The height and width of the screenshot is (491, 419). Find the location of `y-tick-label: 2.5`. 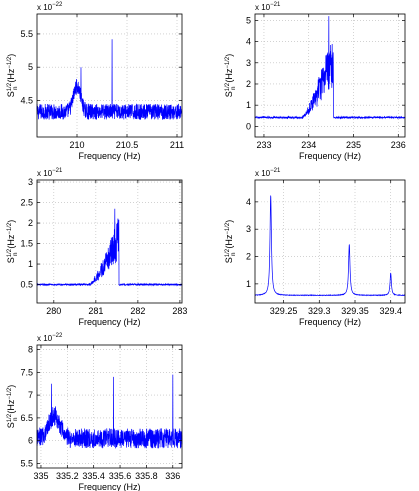

y-tick-label: 2.5 is located at coordinates (26, 203).